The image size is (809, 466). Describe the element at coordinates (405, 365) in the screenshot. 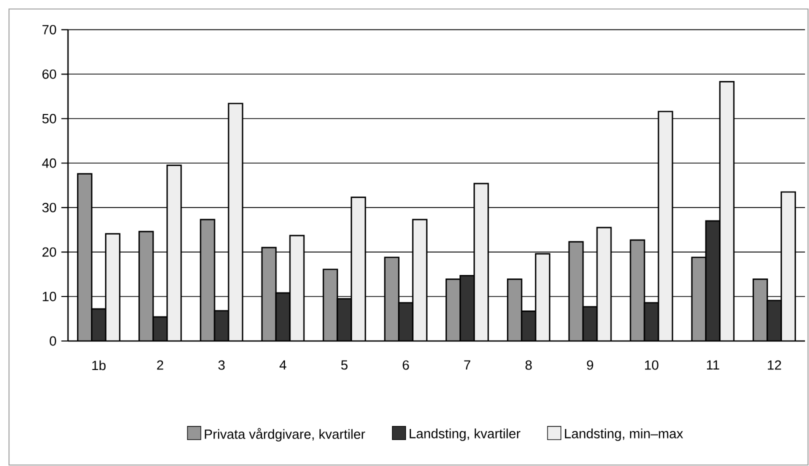

I see `x-tick-label: 6` at that location.